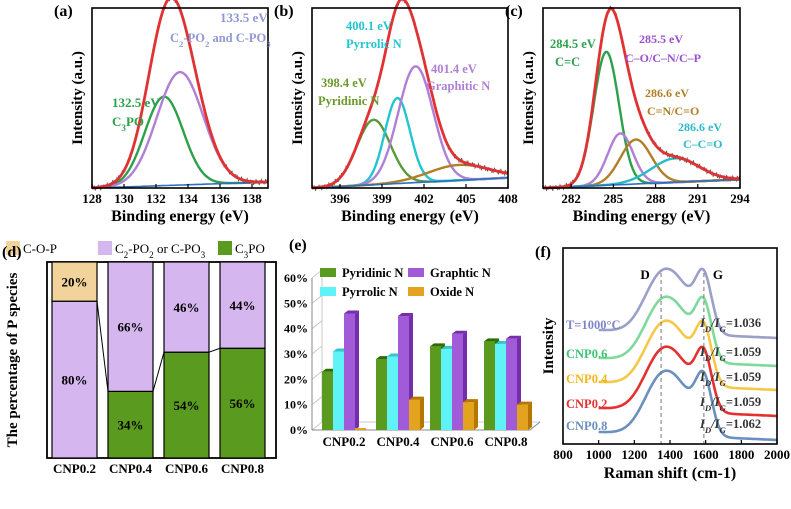 The height and width of the screenshot is (509, 791). Describe the element at coordinates (136, 102) in the screenshot. I see `annotation-label: 132.5 eV` at that location.